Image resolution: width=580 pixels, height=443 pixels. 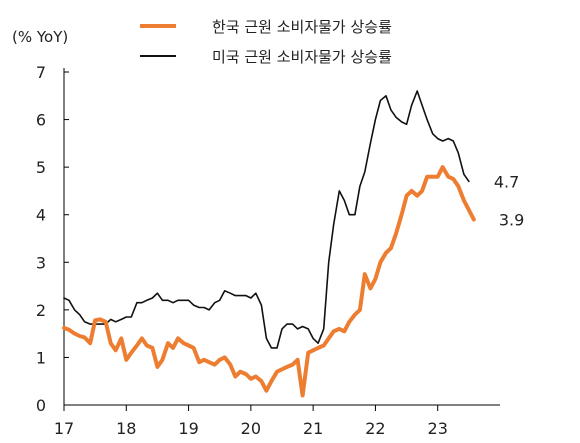 I want to click on x-tick-label: 23, so click(x=438, y=428).